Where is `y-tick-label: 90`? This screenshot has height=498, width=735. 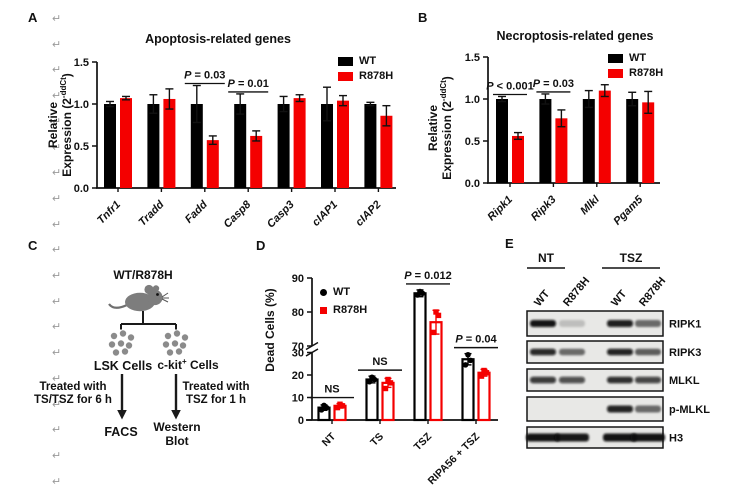 y-tick-label: 90 is located at coordinates (298, 279).